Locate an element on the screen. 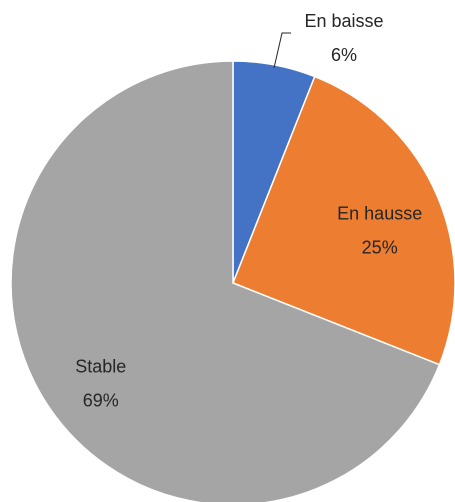 The height and width of the screenshot is (502, 455). slice-label: En baisse is located at coordinates (344, 21).